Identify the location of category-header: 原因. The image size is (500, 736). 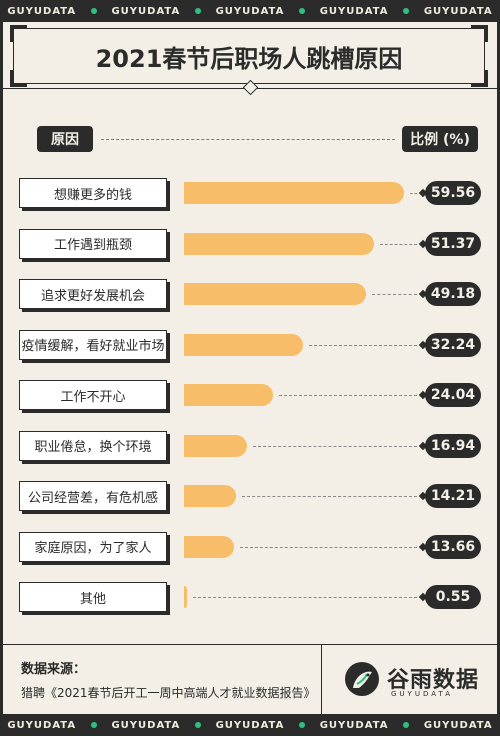
(65, 139).